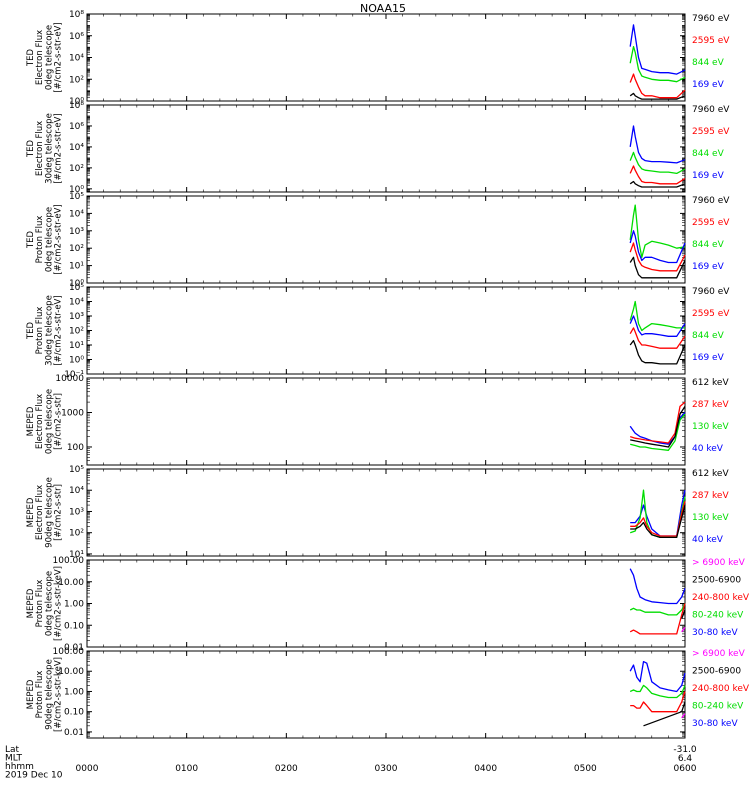 This screenshot has width=750, height=800. Describe the element at coordinates (34, 776) in the screenshot. I see `footer-row-label: 2019 Dec 10` at that location.